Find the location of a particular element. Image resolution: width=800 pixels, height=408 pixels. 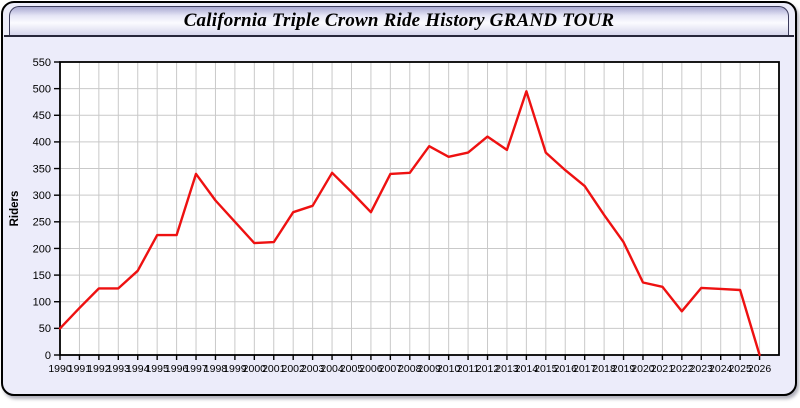

x-tick-label: 1996 is located at coordinates (177, 369).